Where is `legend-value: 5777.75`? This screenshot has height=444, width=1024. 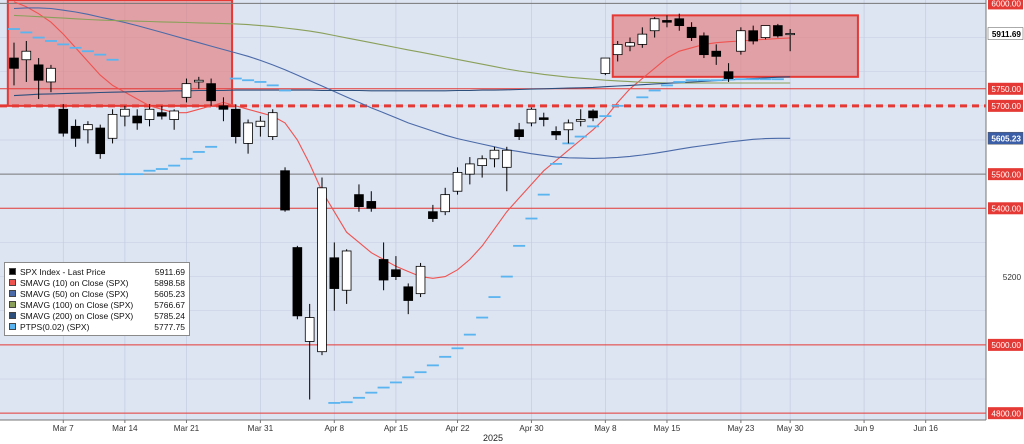
legend-value: 5777.75 is located at coordinates (169, 326).